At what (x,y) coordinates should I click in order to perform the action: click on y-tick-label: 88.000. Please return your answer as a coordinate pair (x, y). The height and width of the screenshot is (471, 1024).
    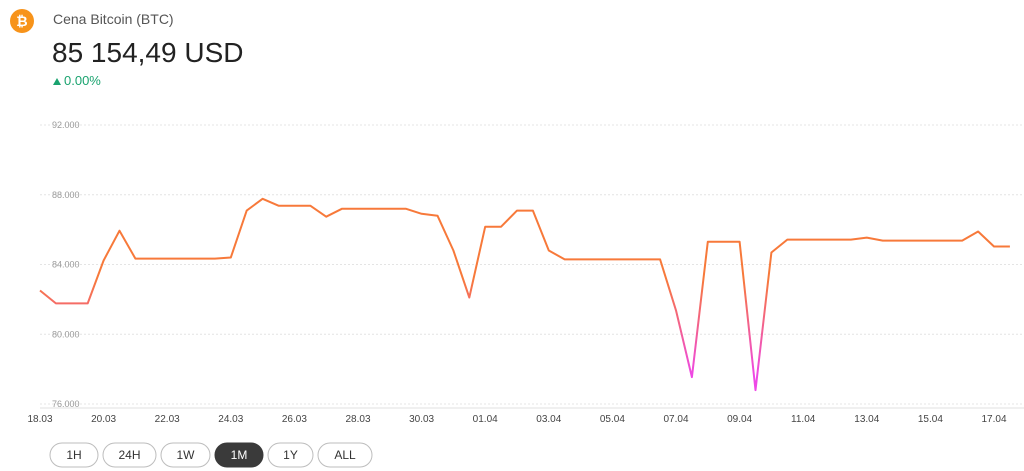
    Looking at the image, I should click on (66, 195).